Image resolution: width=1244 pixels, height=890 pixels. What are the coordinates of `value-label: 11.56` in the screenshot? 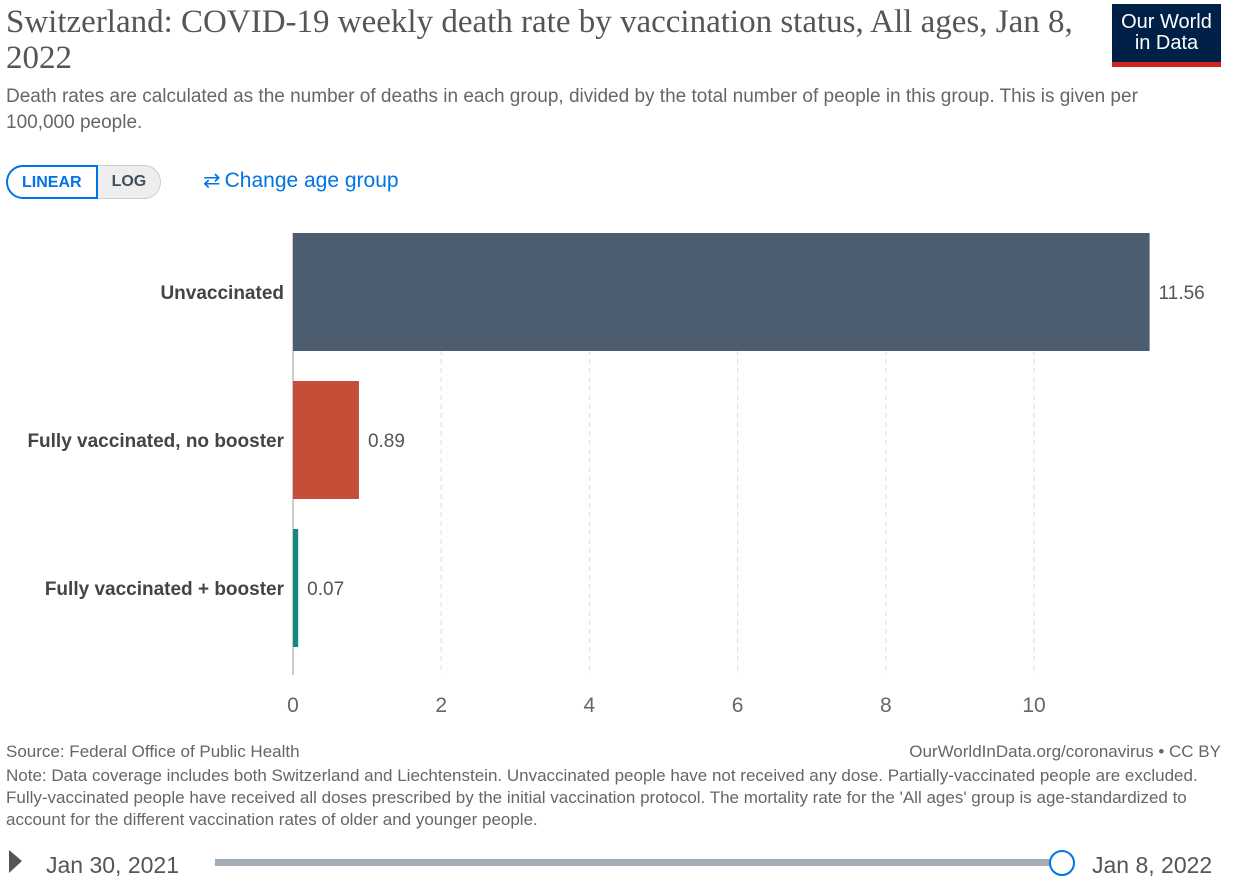 It's located at (1182, 293).